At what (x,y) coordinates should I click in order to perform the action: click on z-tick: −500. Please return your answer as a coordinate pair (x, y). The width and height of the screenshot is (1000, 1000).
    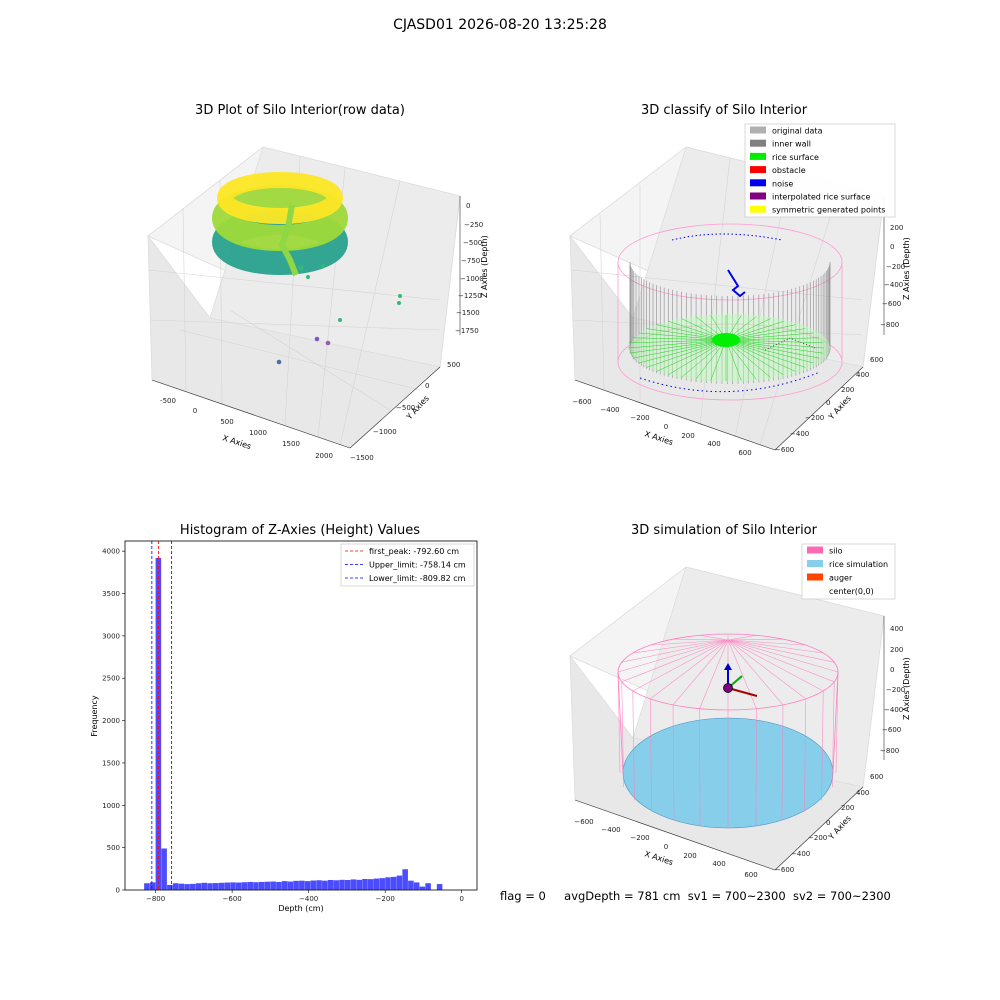
    Looking at the image, I should click on (472, 243).